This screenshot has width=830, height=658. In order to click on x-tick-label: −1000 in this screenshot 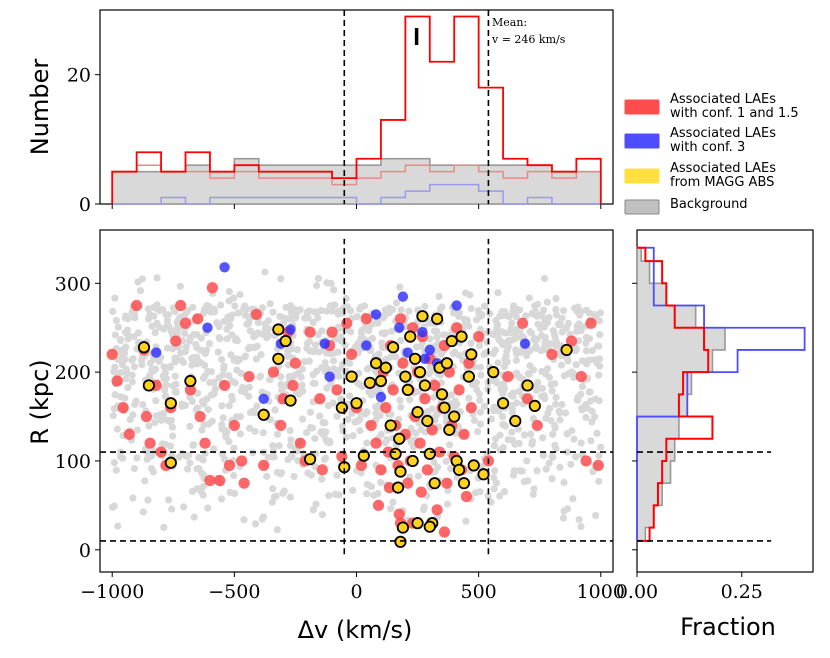, I will do `click(112, 592)`.